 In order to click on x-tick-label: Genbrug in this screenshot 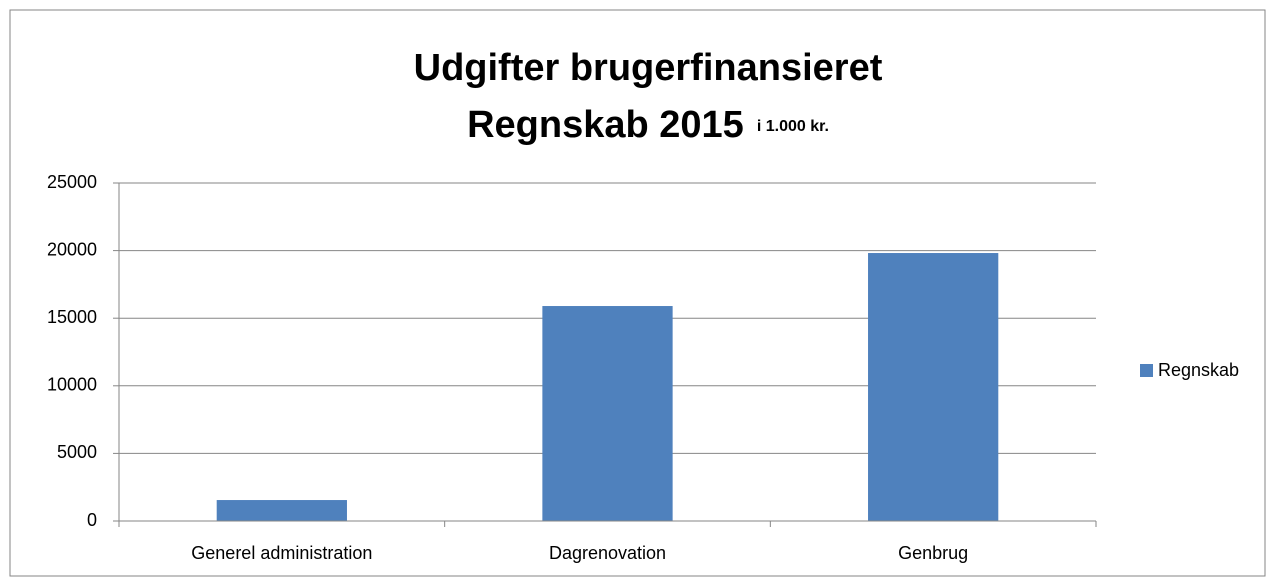, I will do `click(933, 553)`.